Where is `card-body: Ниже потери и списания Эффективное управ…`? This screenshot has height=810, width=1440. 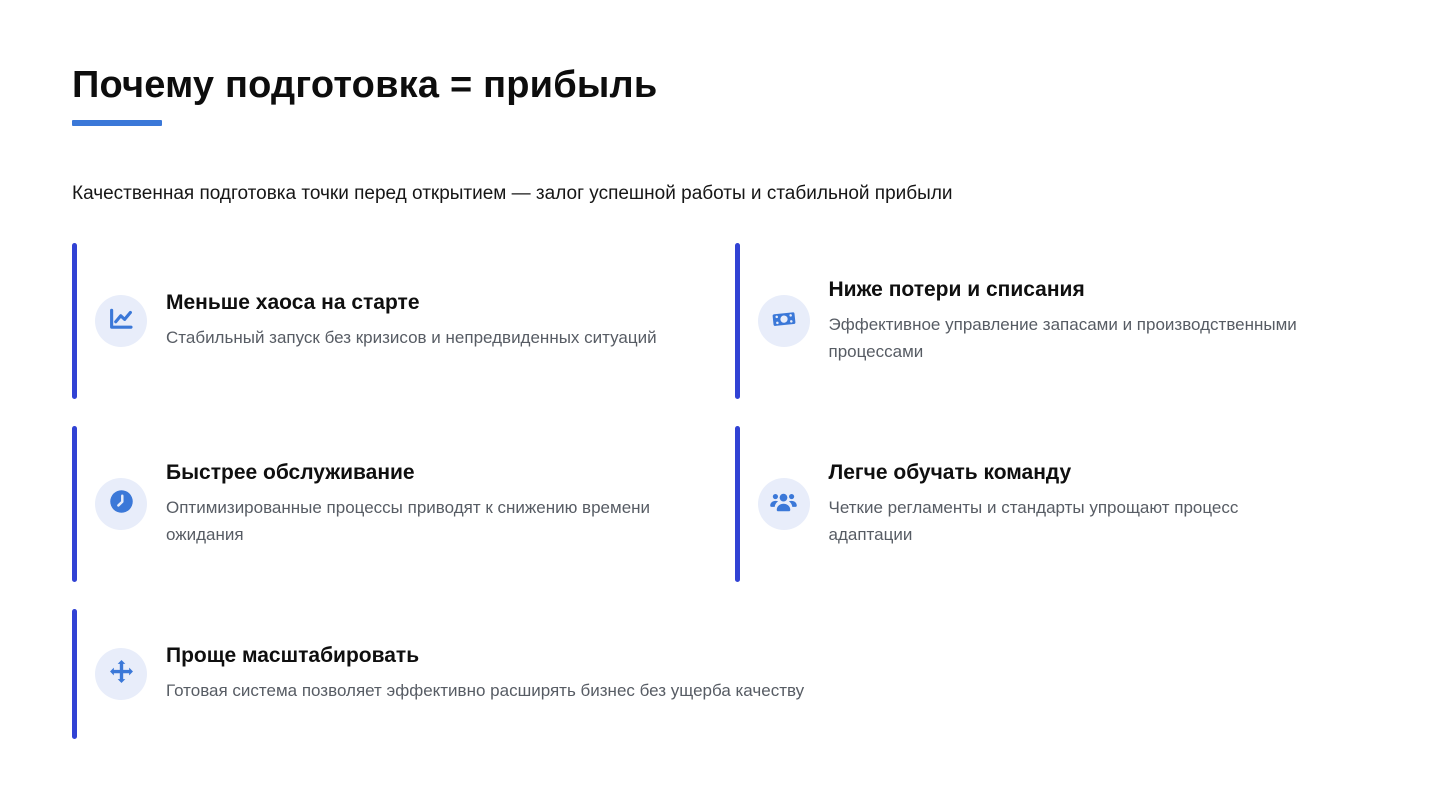
card-body: Ниже потери и списания Эффективное управ… is located at coordinates (1063, 321).